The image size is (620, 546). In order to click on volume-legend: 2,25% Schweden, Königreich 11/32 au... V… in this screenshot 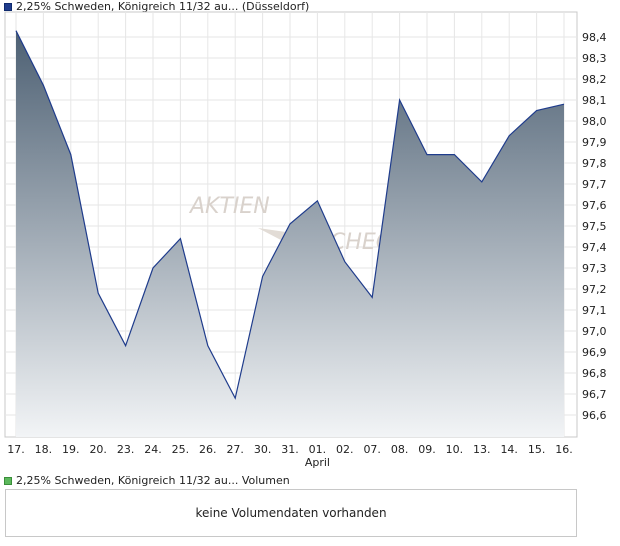, I will do `click(147, 480)`.